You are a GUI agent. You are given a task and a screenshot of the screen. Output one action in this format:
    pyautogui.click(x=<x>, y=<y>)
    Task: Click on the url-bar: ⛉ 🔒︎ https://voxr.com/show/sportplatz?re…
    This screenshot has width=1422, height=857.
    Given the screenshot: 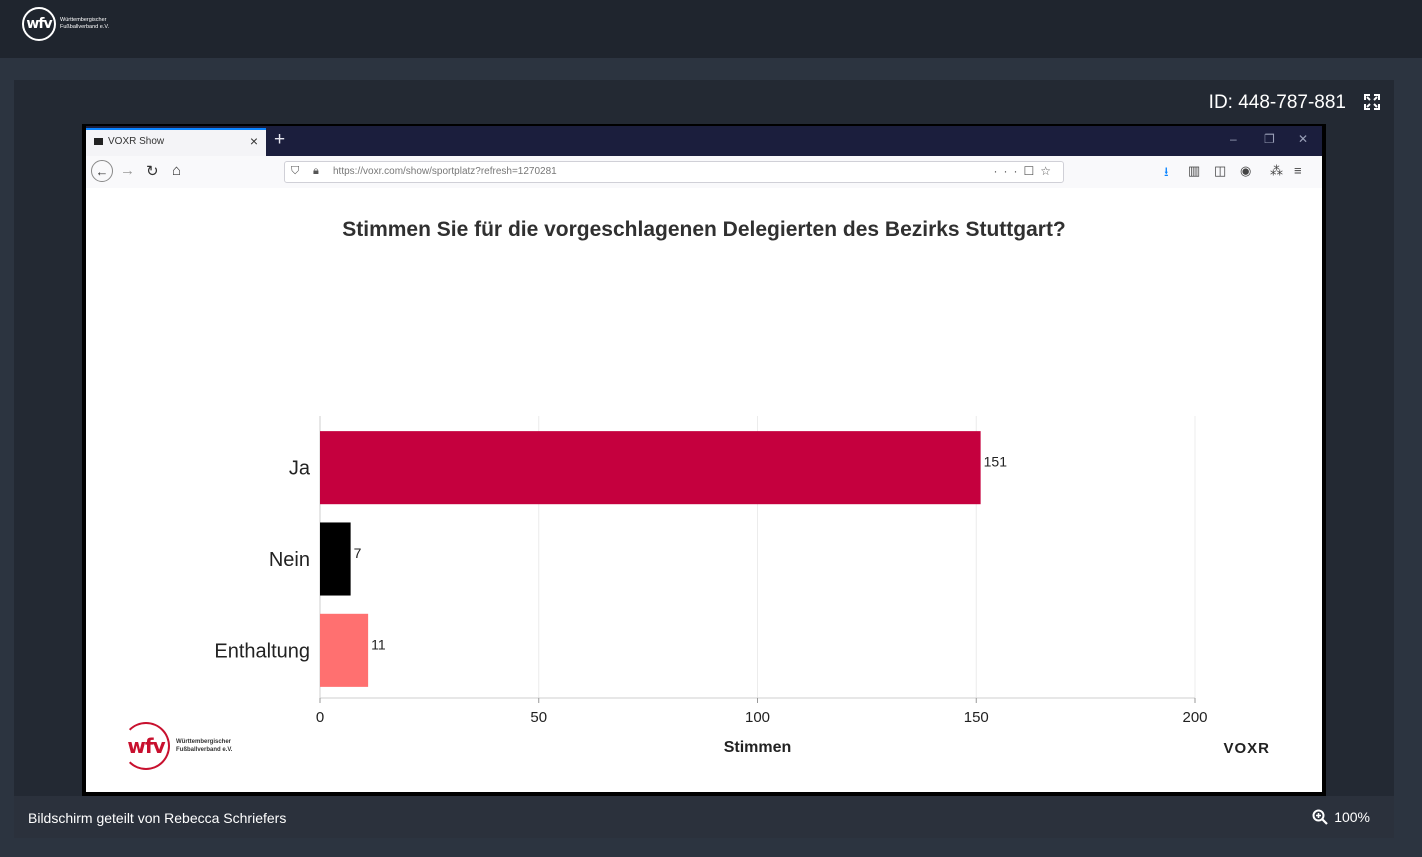 What is the action you would take?
    pyautogui.click(x=674, y=172)
    